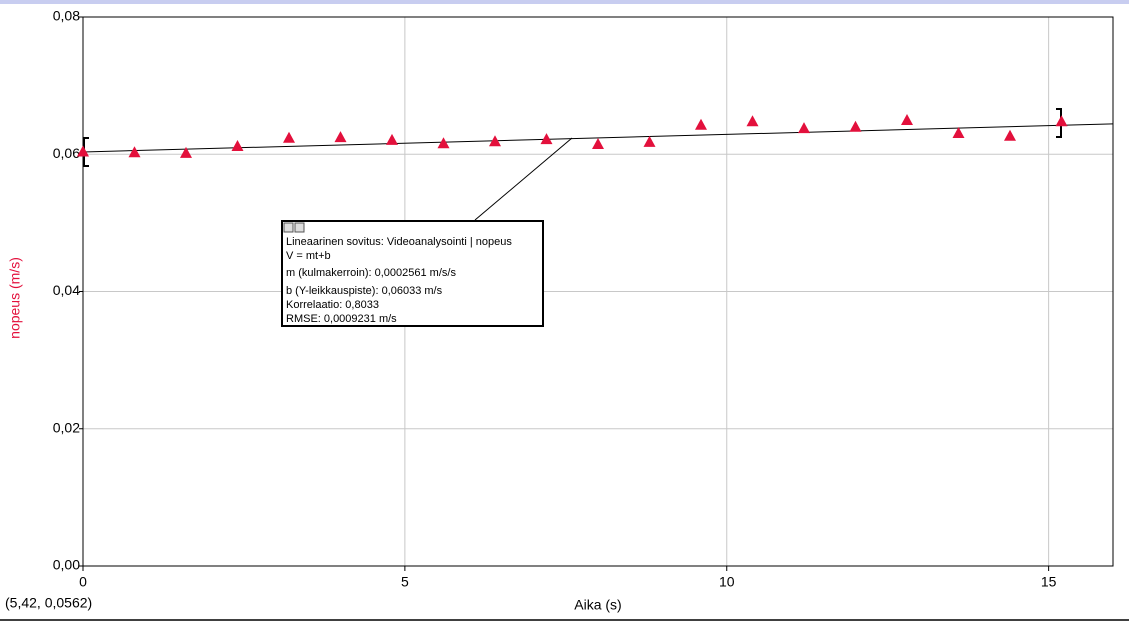  I want to click on y-axis-label: nopeus (m/s), so click(15, 298).